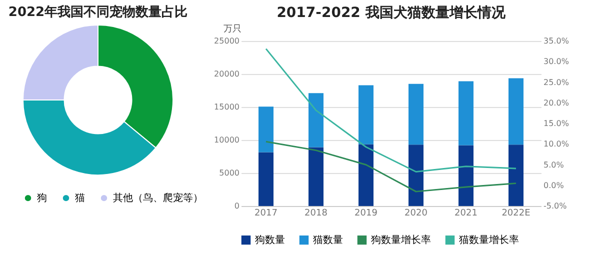 The width and height of the screenshot is (596, 264). Describe the element at coordinates (557, 103) in the screenshot. I see `y2-tick-label: 20.0%` at that location.